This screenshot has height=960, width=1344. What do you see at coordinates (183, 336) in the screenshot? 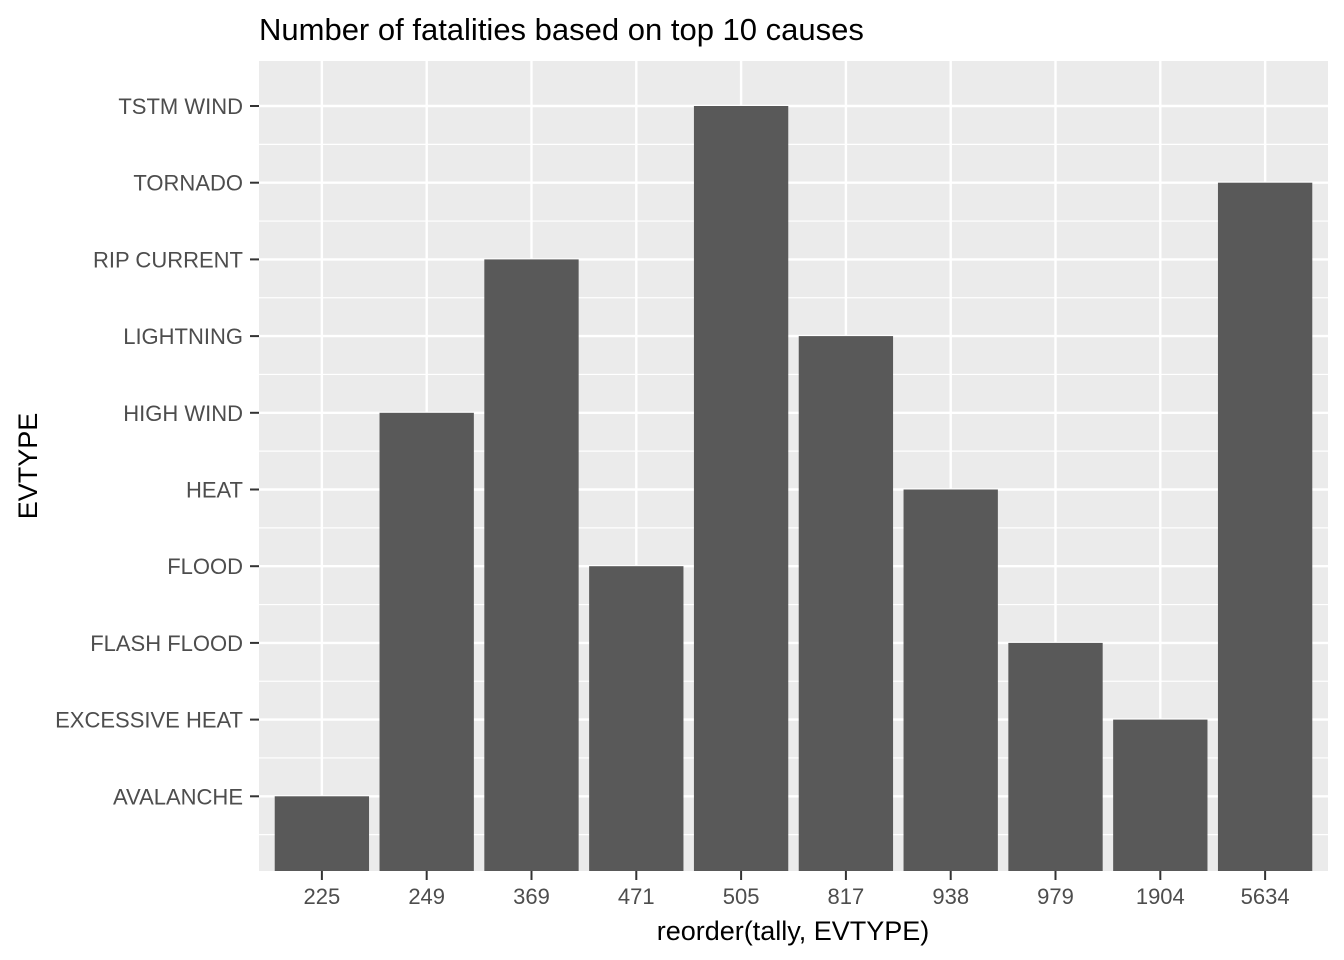
I see `y-tick-label: LIGHTNING` at bounding box center [183, 336].